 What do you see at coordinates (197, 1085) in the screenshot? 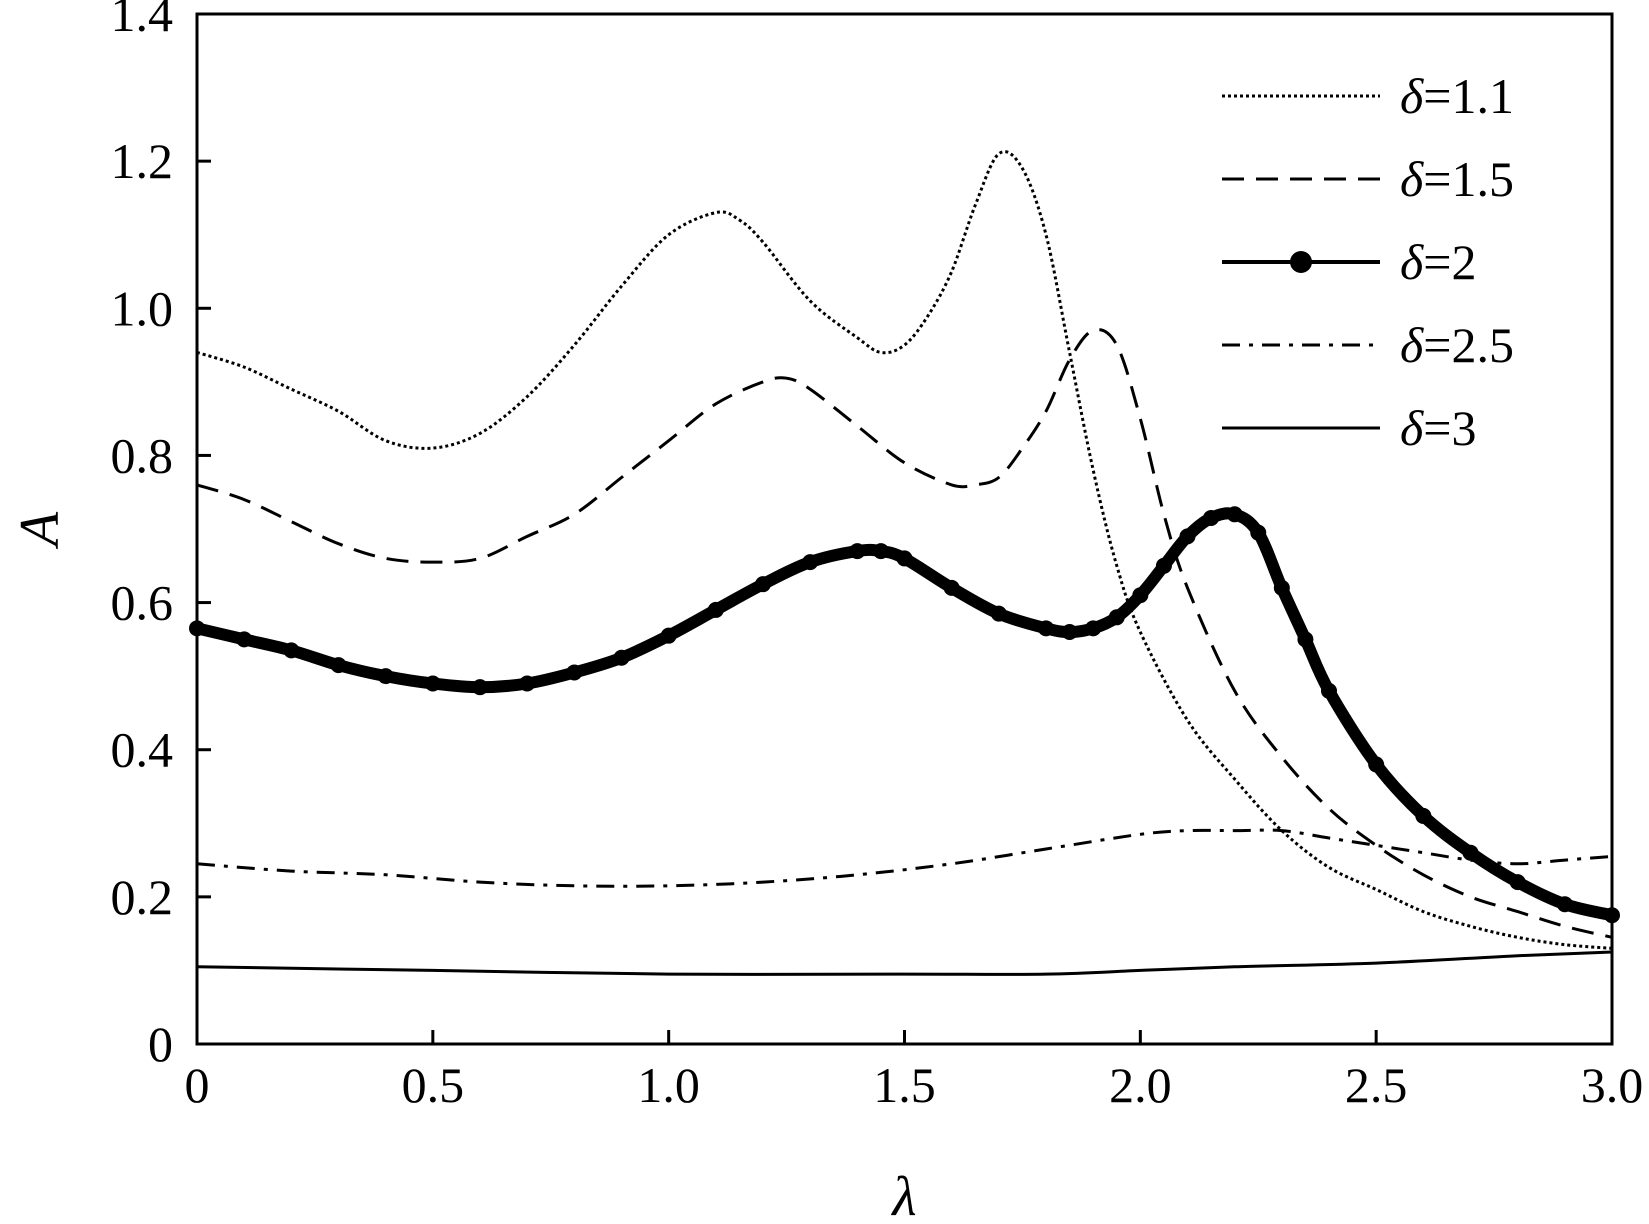
I see `x-tick-label: 0` at bounding box center [197, 1085].